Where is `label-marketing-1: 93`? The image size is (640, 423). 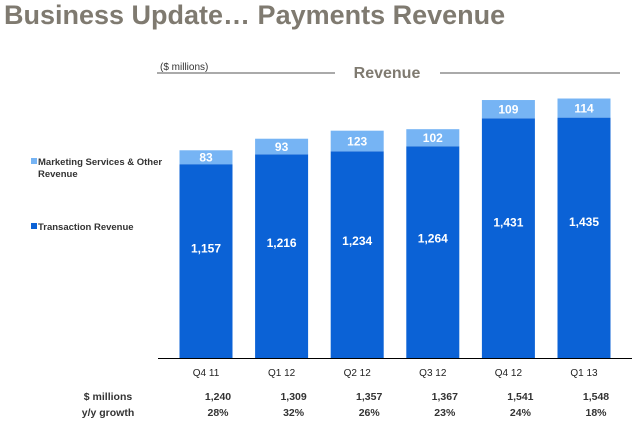
label-marketing-1: 93 is located at coordinates (282, 147).